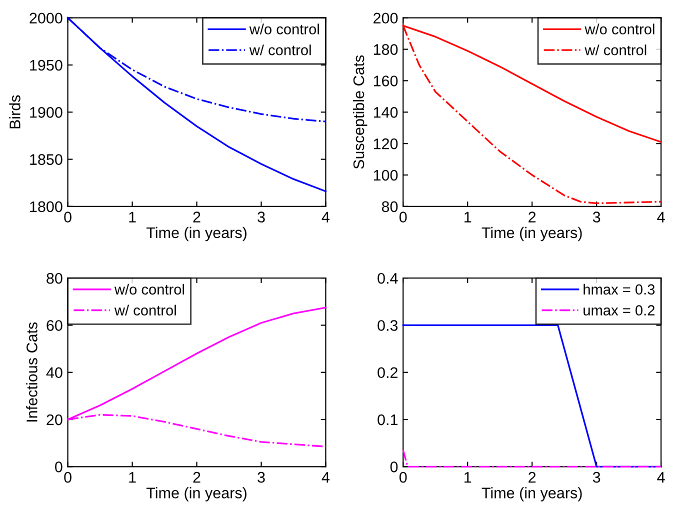  I want to click on y-tick-label: 2000, so click(46, 18).